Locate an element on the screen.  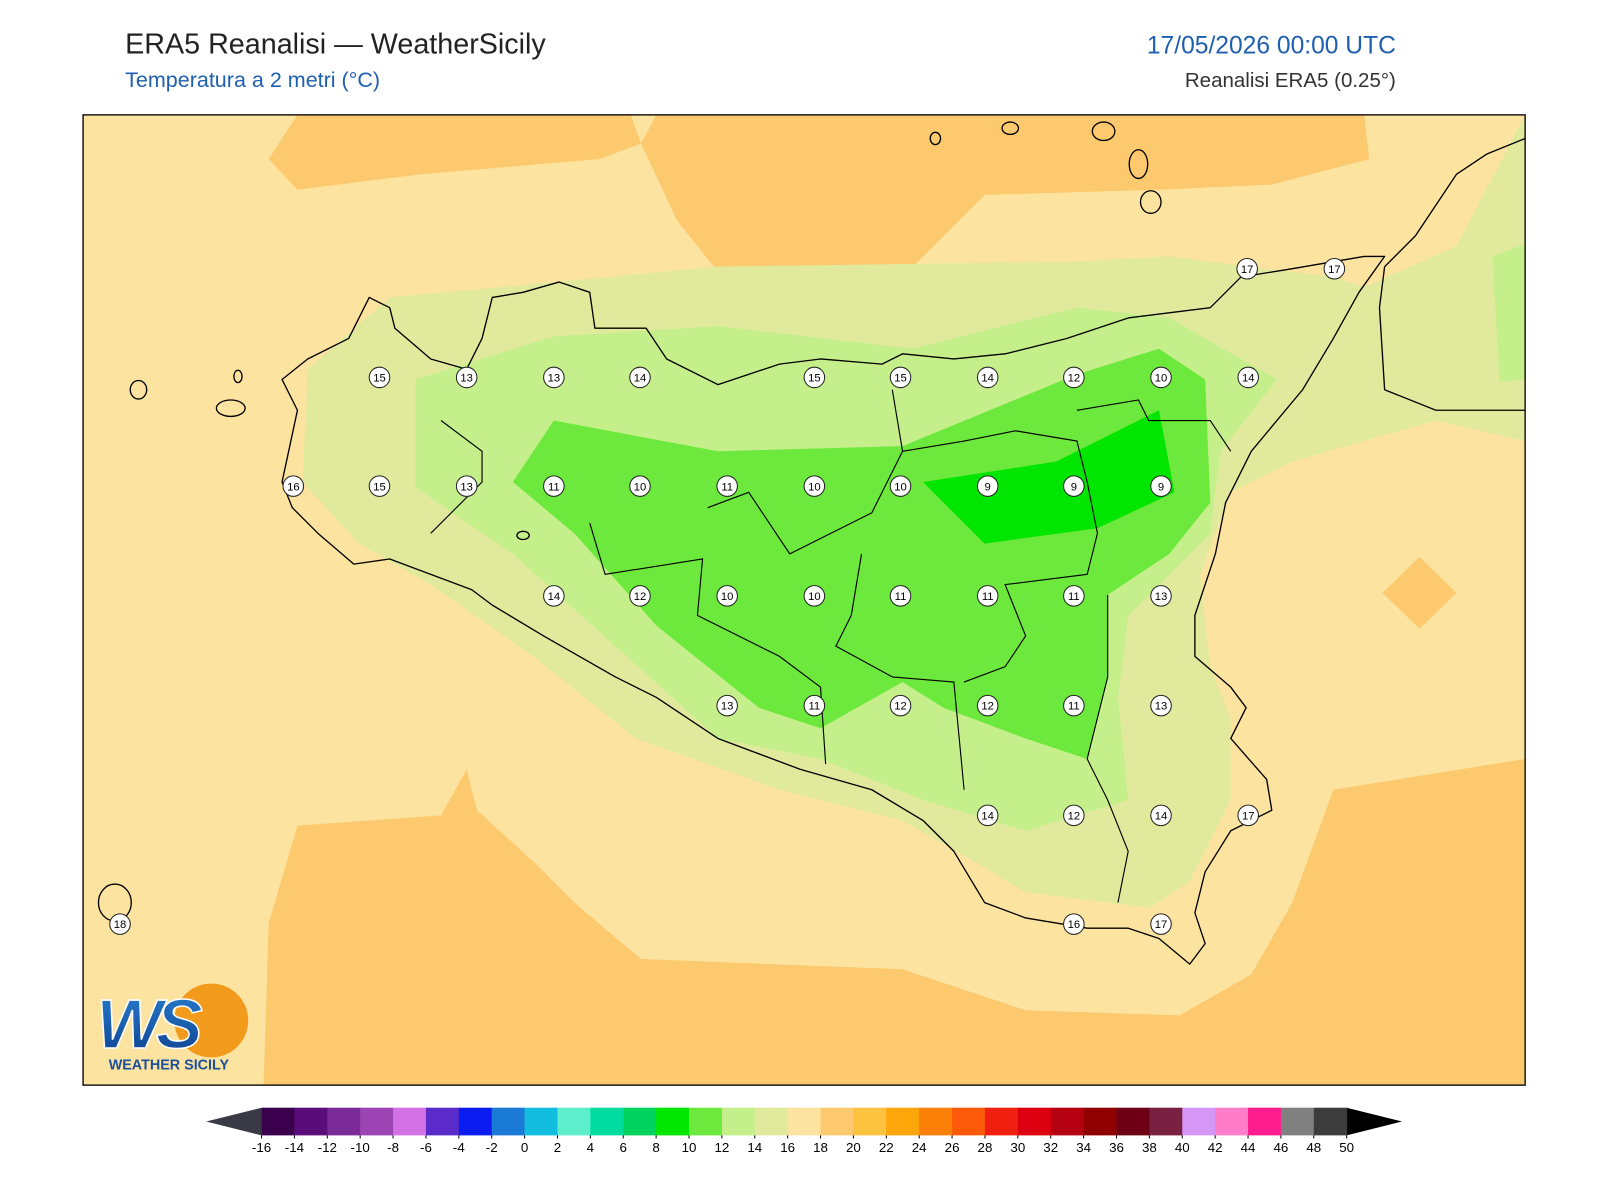
colorbar-tick-label: 44 is located at coordinates (1248, 1147).